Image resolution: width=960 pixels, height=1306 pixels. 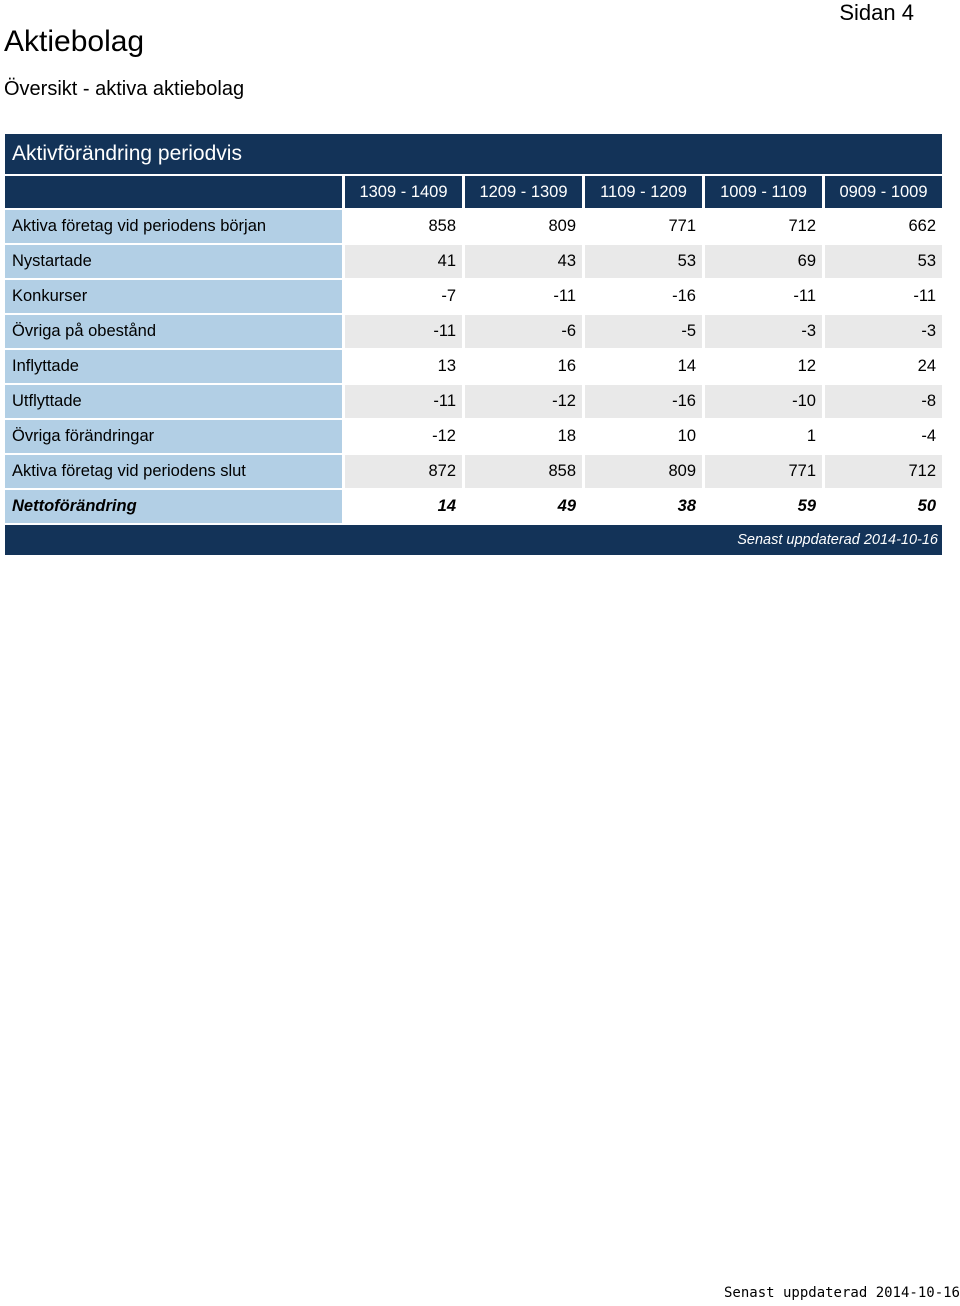 I want to click on table-row: Utflyttade -11 -12 -16 -10 -8, so click(x=473, y=402).